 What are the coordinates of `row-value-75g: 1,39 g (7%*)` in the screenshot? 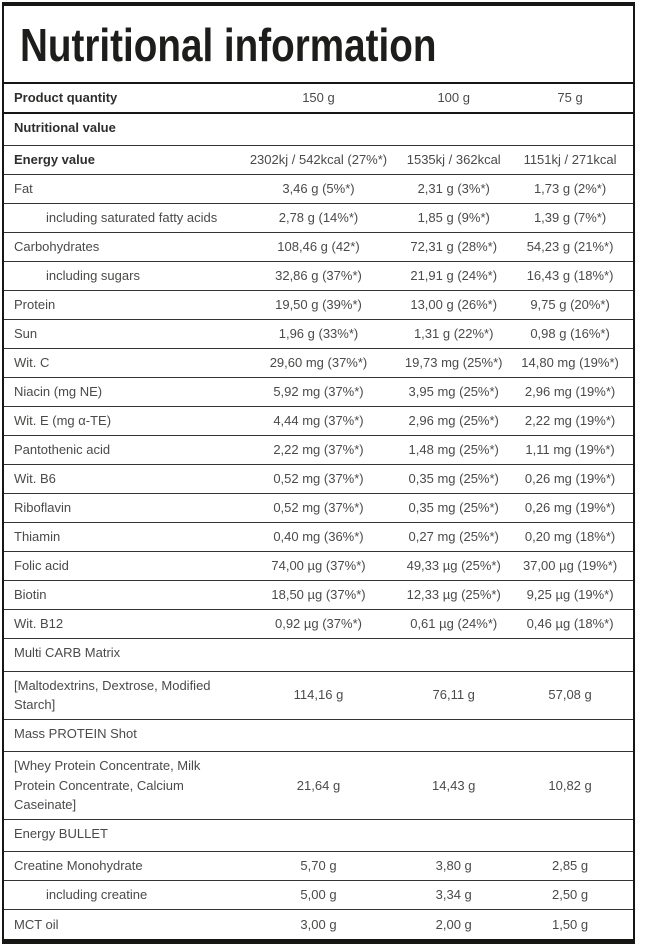 It's located at (570, 218).